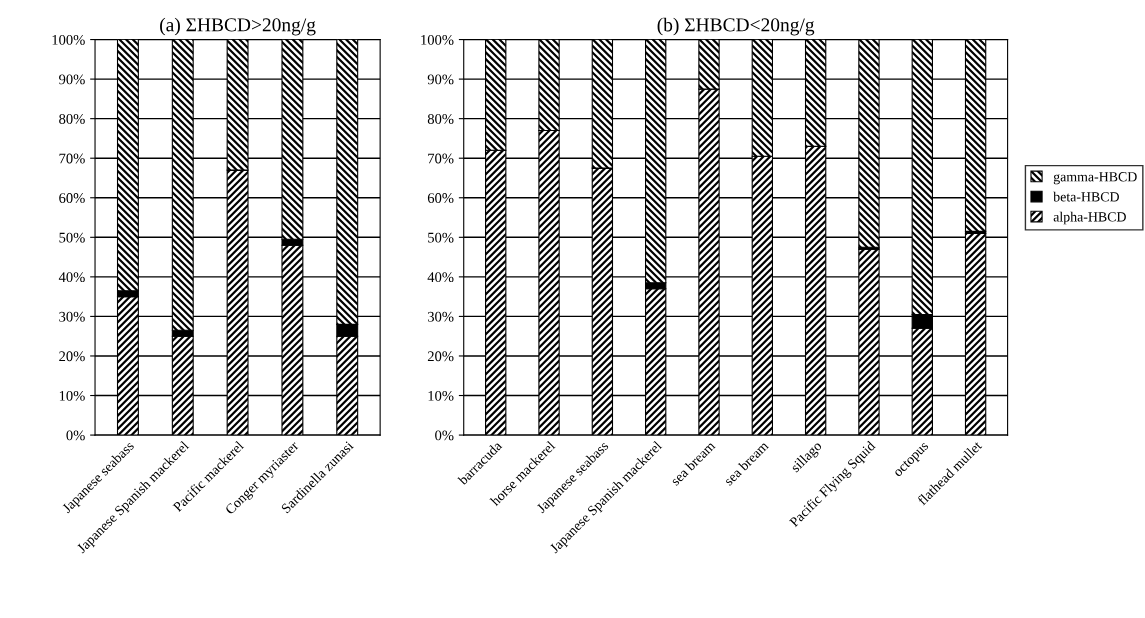  What do you see at coordinates (238, 26) in the screenshot?
I see `chart-title: (a) ΣHBCD>20ng/g` at bounding box center [238, 26].